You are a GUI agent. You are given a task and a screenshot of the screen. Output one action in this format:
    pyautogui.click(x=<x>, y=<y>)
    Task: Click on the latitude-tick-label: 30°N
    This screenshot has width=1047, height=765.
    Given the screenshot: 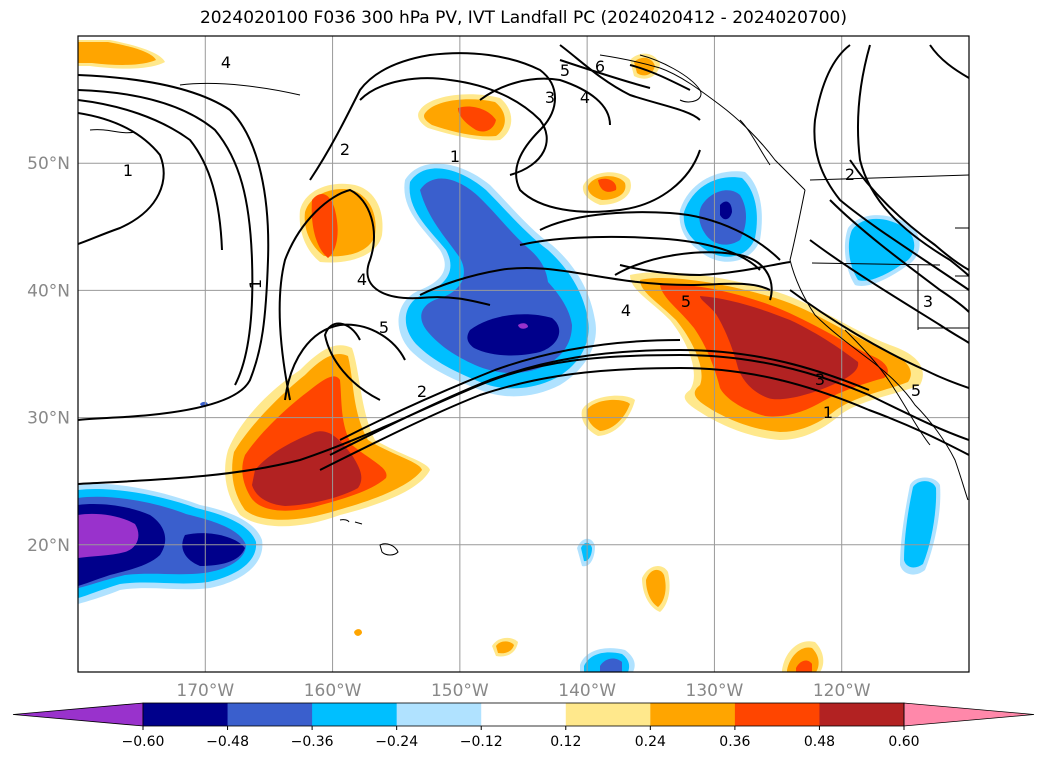 What is the action you would take?
    pyautogui.click(x=48, y=419)
    